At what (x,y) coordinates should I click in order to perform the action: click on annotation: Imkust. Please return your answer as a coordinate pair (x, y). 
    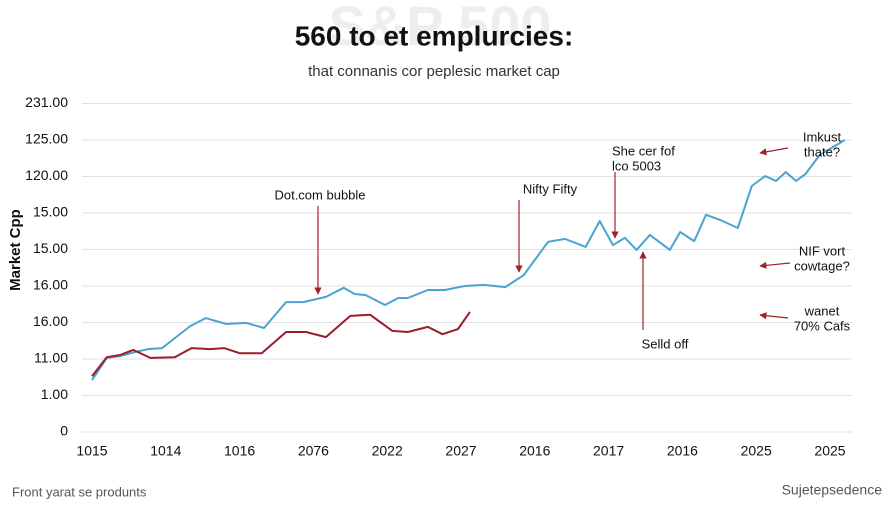
    Looking at the image, I should click on (822, 136).